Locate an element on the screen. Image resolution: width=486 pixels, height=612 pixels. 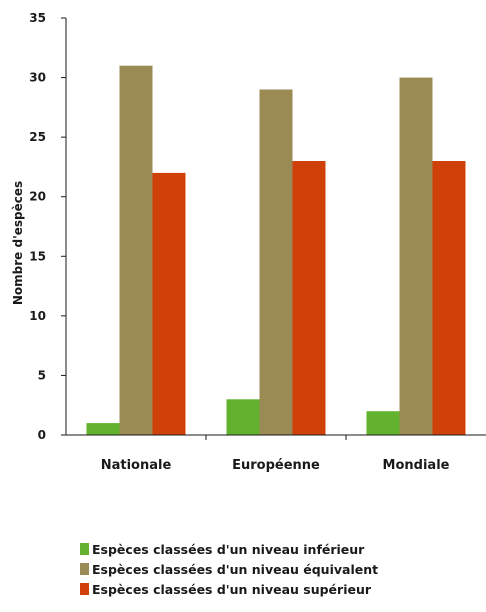
y-tick-label-10: 10 is located at coordinates (37, 316).